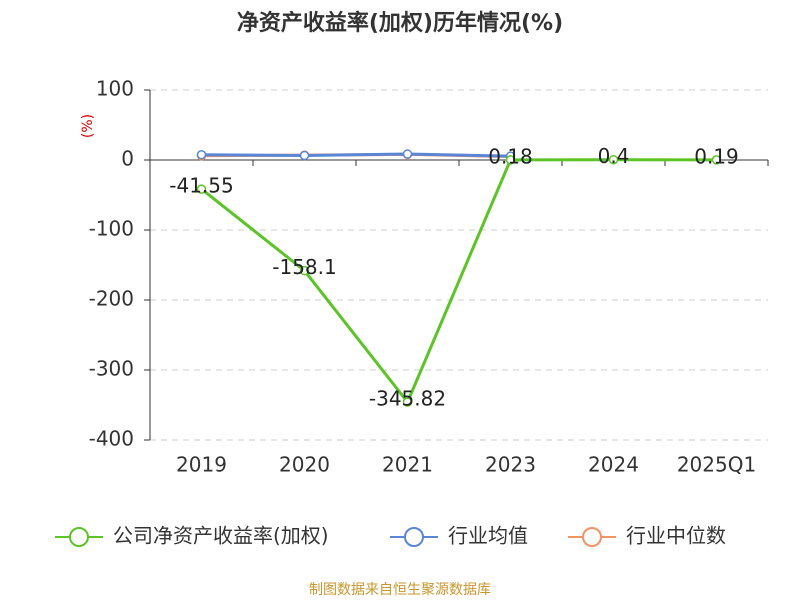 This screenshot has height=600, width=800. Describe the element at coordinates (201, 465) in the screenshot. I see `x-tick-label: 2019` at that location.